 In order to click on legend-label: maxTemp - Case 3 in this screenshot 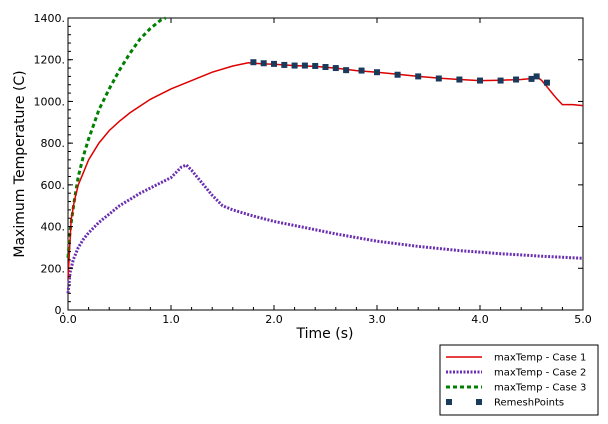, I will do `click(540, 388)`.